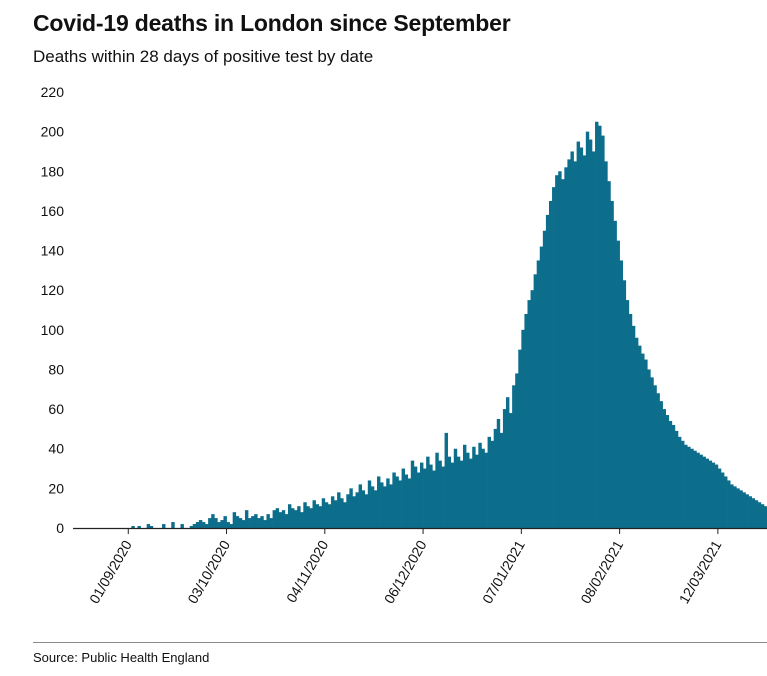 This screenshot has height=676, width=767. I want to click on x-tick-label: 07/01/2021, so click(503, 571).